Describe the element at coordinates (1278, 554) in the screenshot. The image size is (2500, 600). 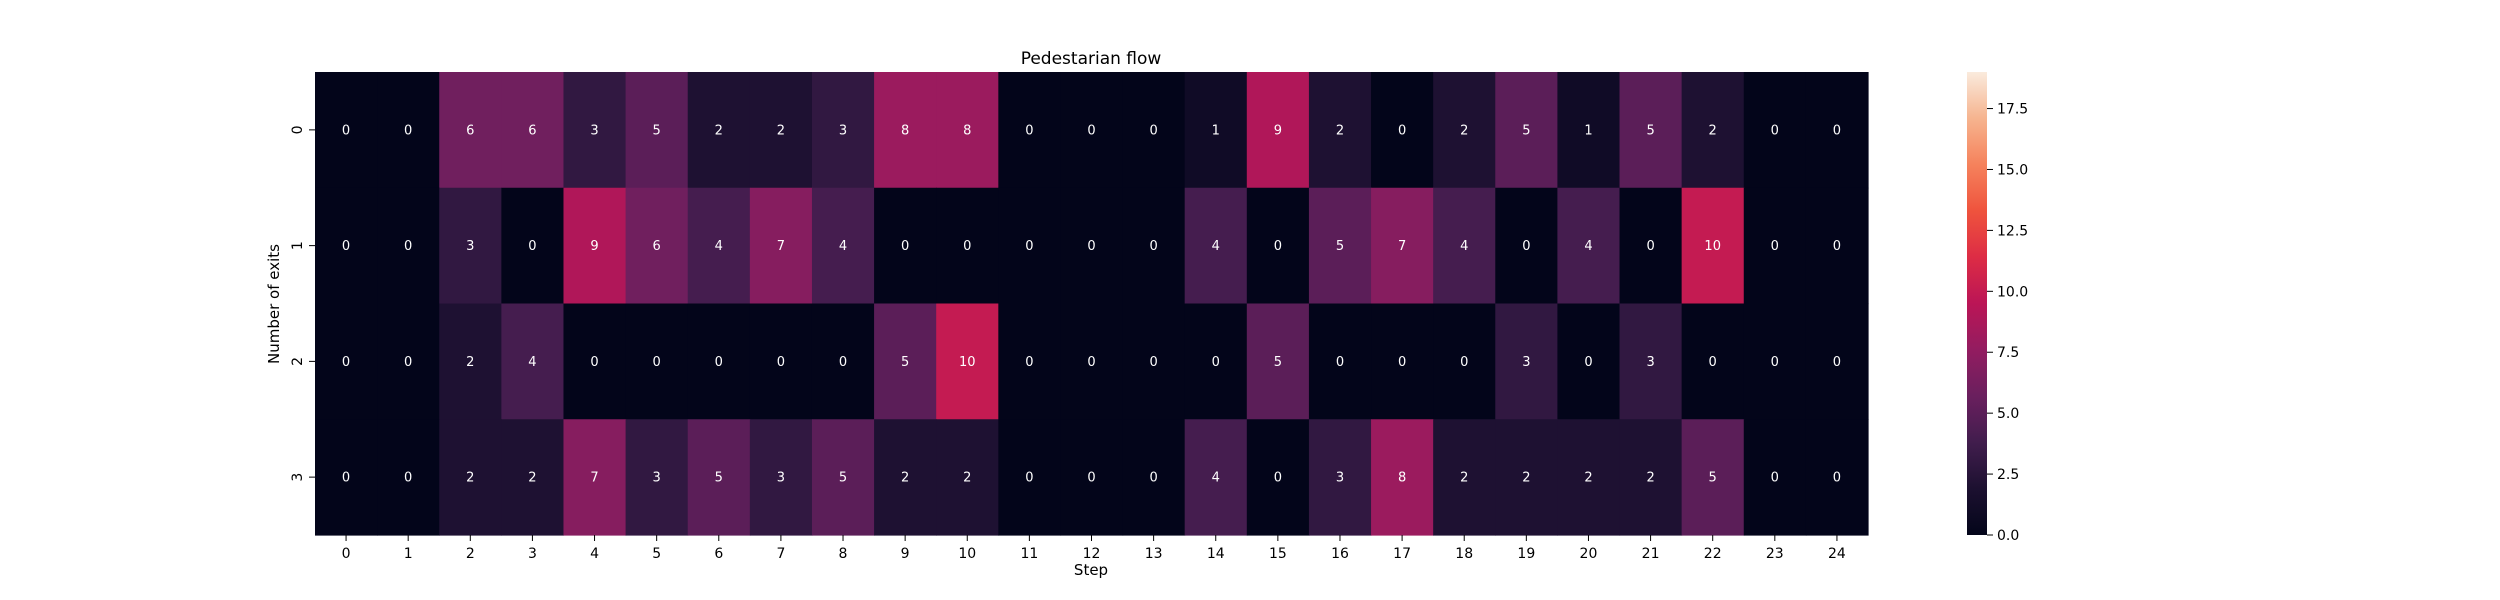
I see `x-tick-label: 15` at that location.